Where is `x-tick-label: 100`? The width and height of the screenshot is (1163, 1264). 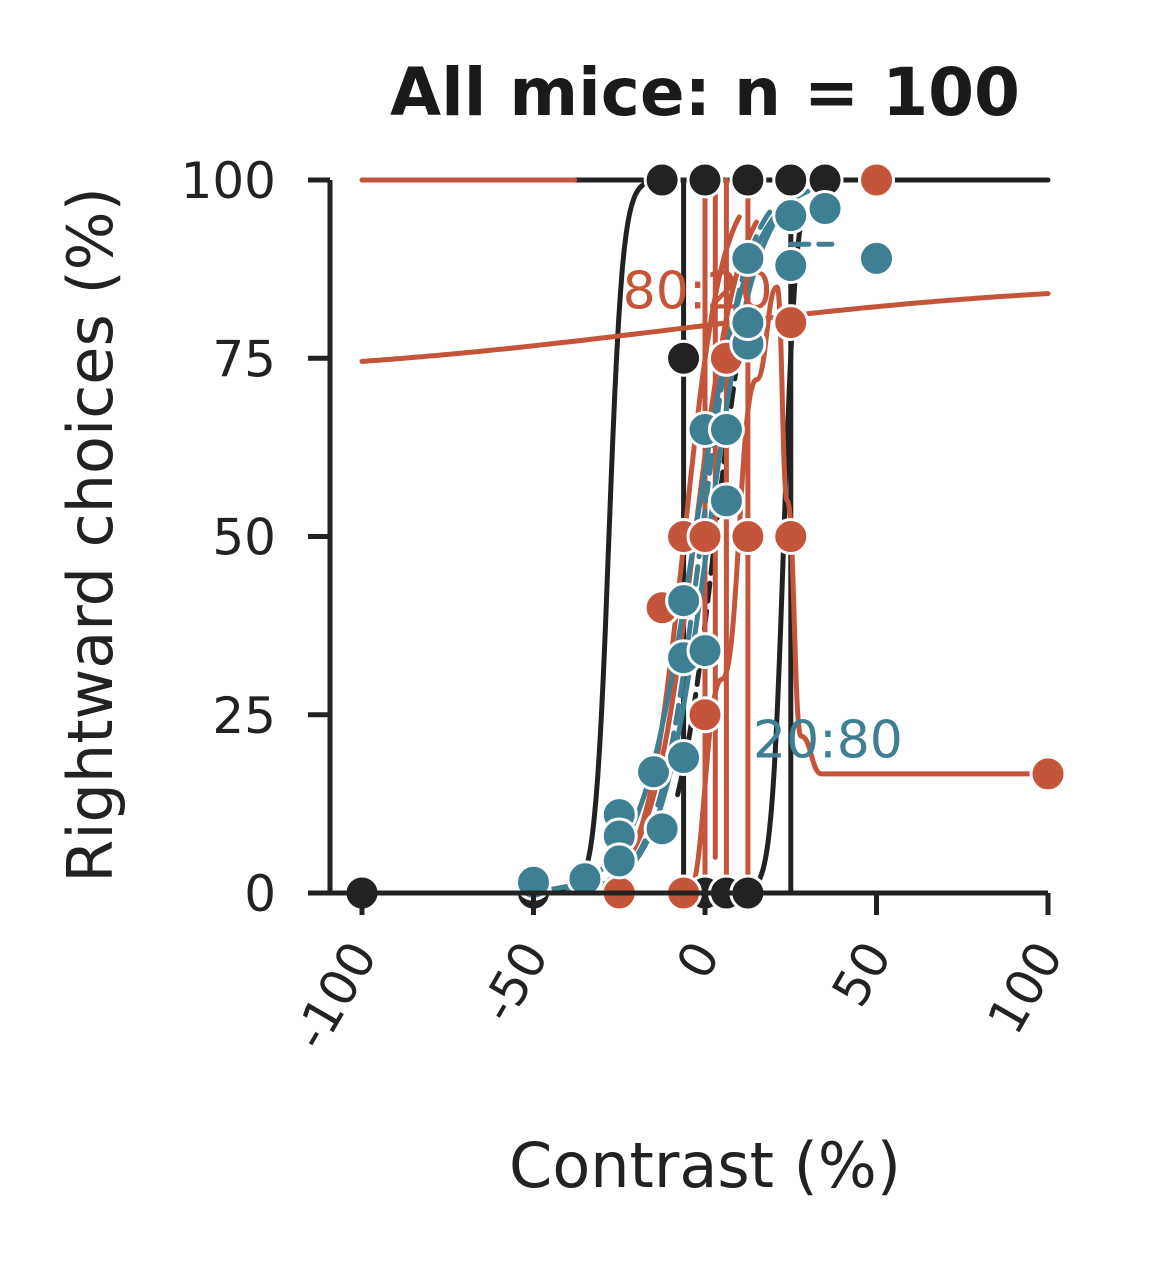 x-tick-label: 100 is located at coordinates (1025, 988).